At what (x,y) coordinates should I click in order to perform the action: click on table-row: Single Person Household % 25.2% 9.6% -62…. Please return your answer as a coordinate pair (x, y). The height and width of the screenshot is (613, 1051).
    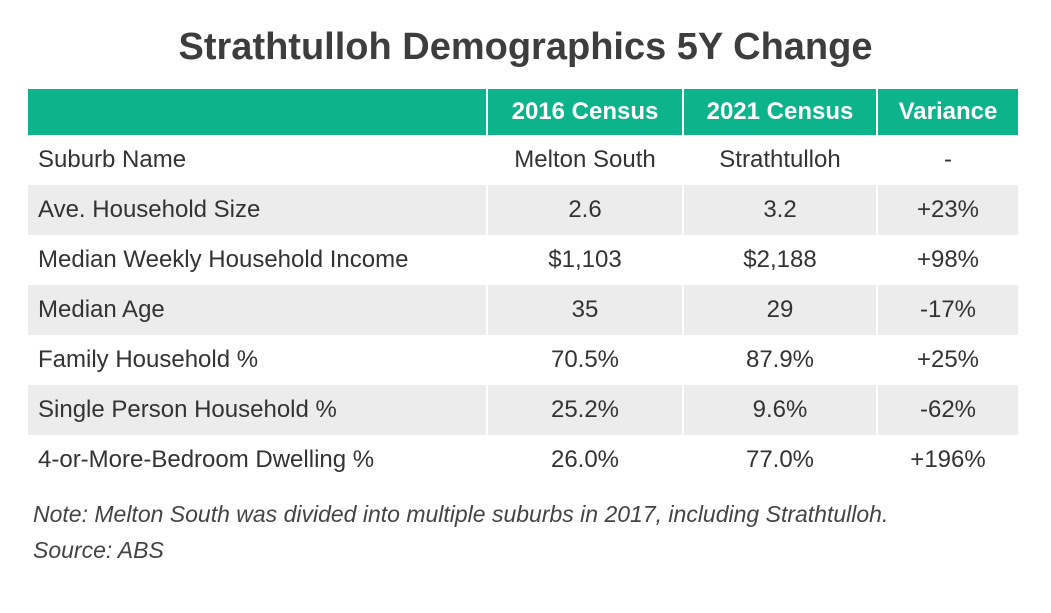
    Looking at the image, I should click on (523, 410).